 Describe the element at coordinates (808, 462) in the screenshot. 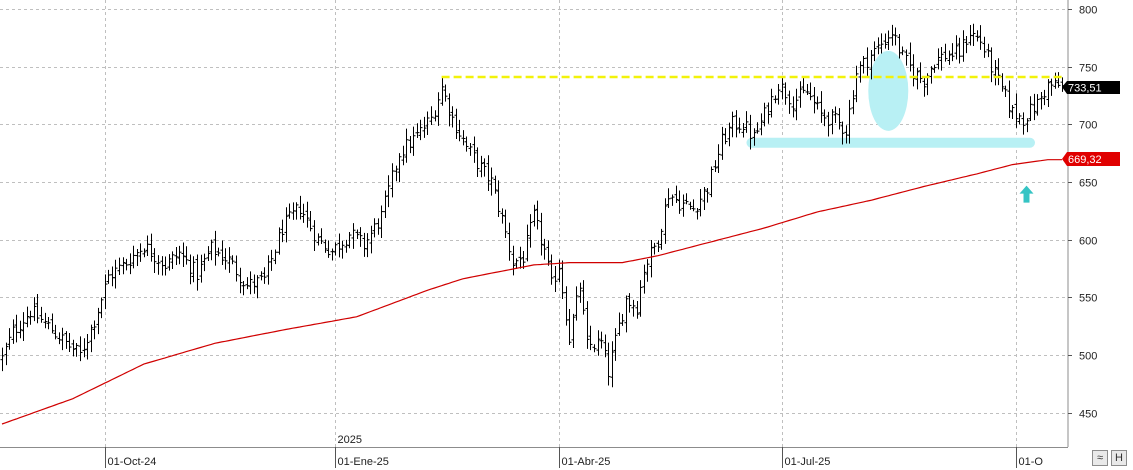

I see `x-tick-label: 01-Jul-25` at that location.